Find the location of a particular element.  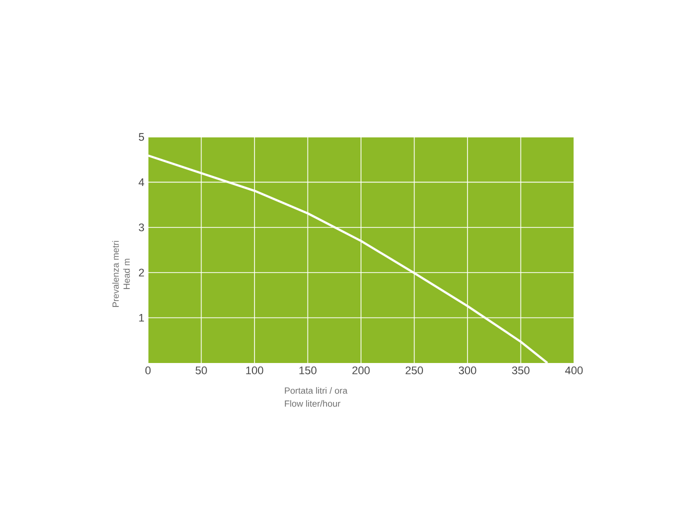

x-tick-label: 200 is located at coordinates (361, 370).